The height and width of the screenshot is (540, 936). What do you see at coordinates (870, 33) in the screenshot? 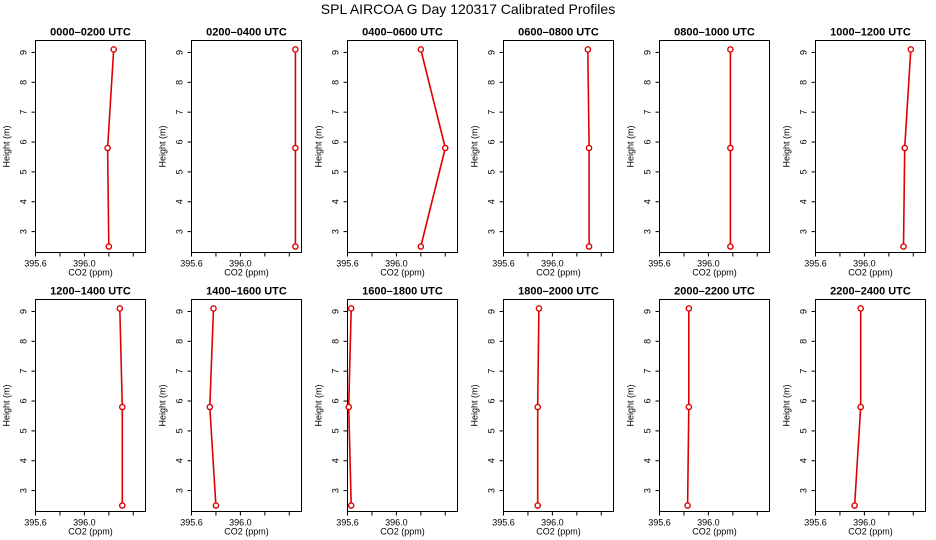
I see `panel-title: 1000–1200 UTC` at bounding box center [870, 33].